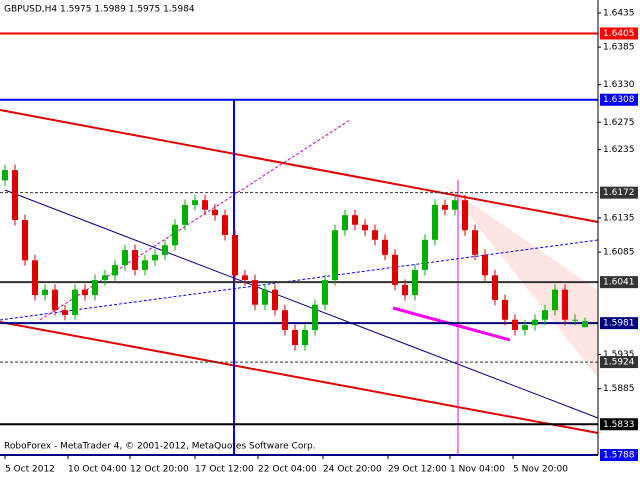 This screenshot has width=640, height=480. I want to click on x-tick-label: 29 Oct 12:00, so click(417, 470).